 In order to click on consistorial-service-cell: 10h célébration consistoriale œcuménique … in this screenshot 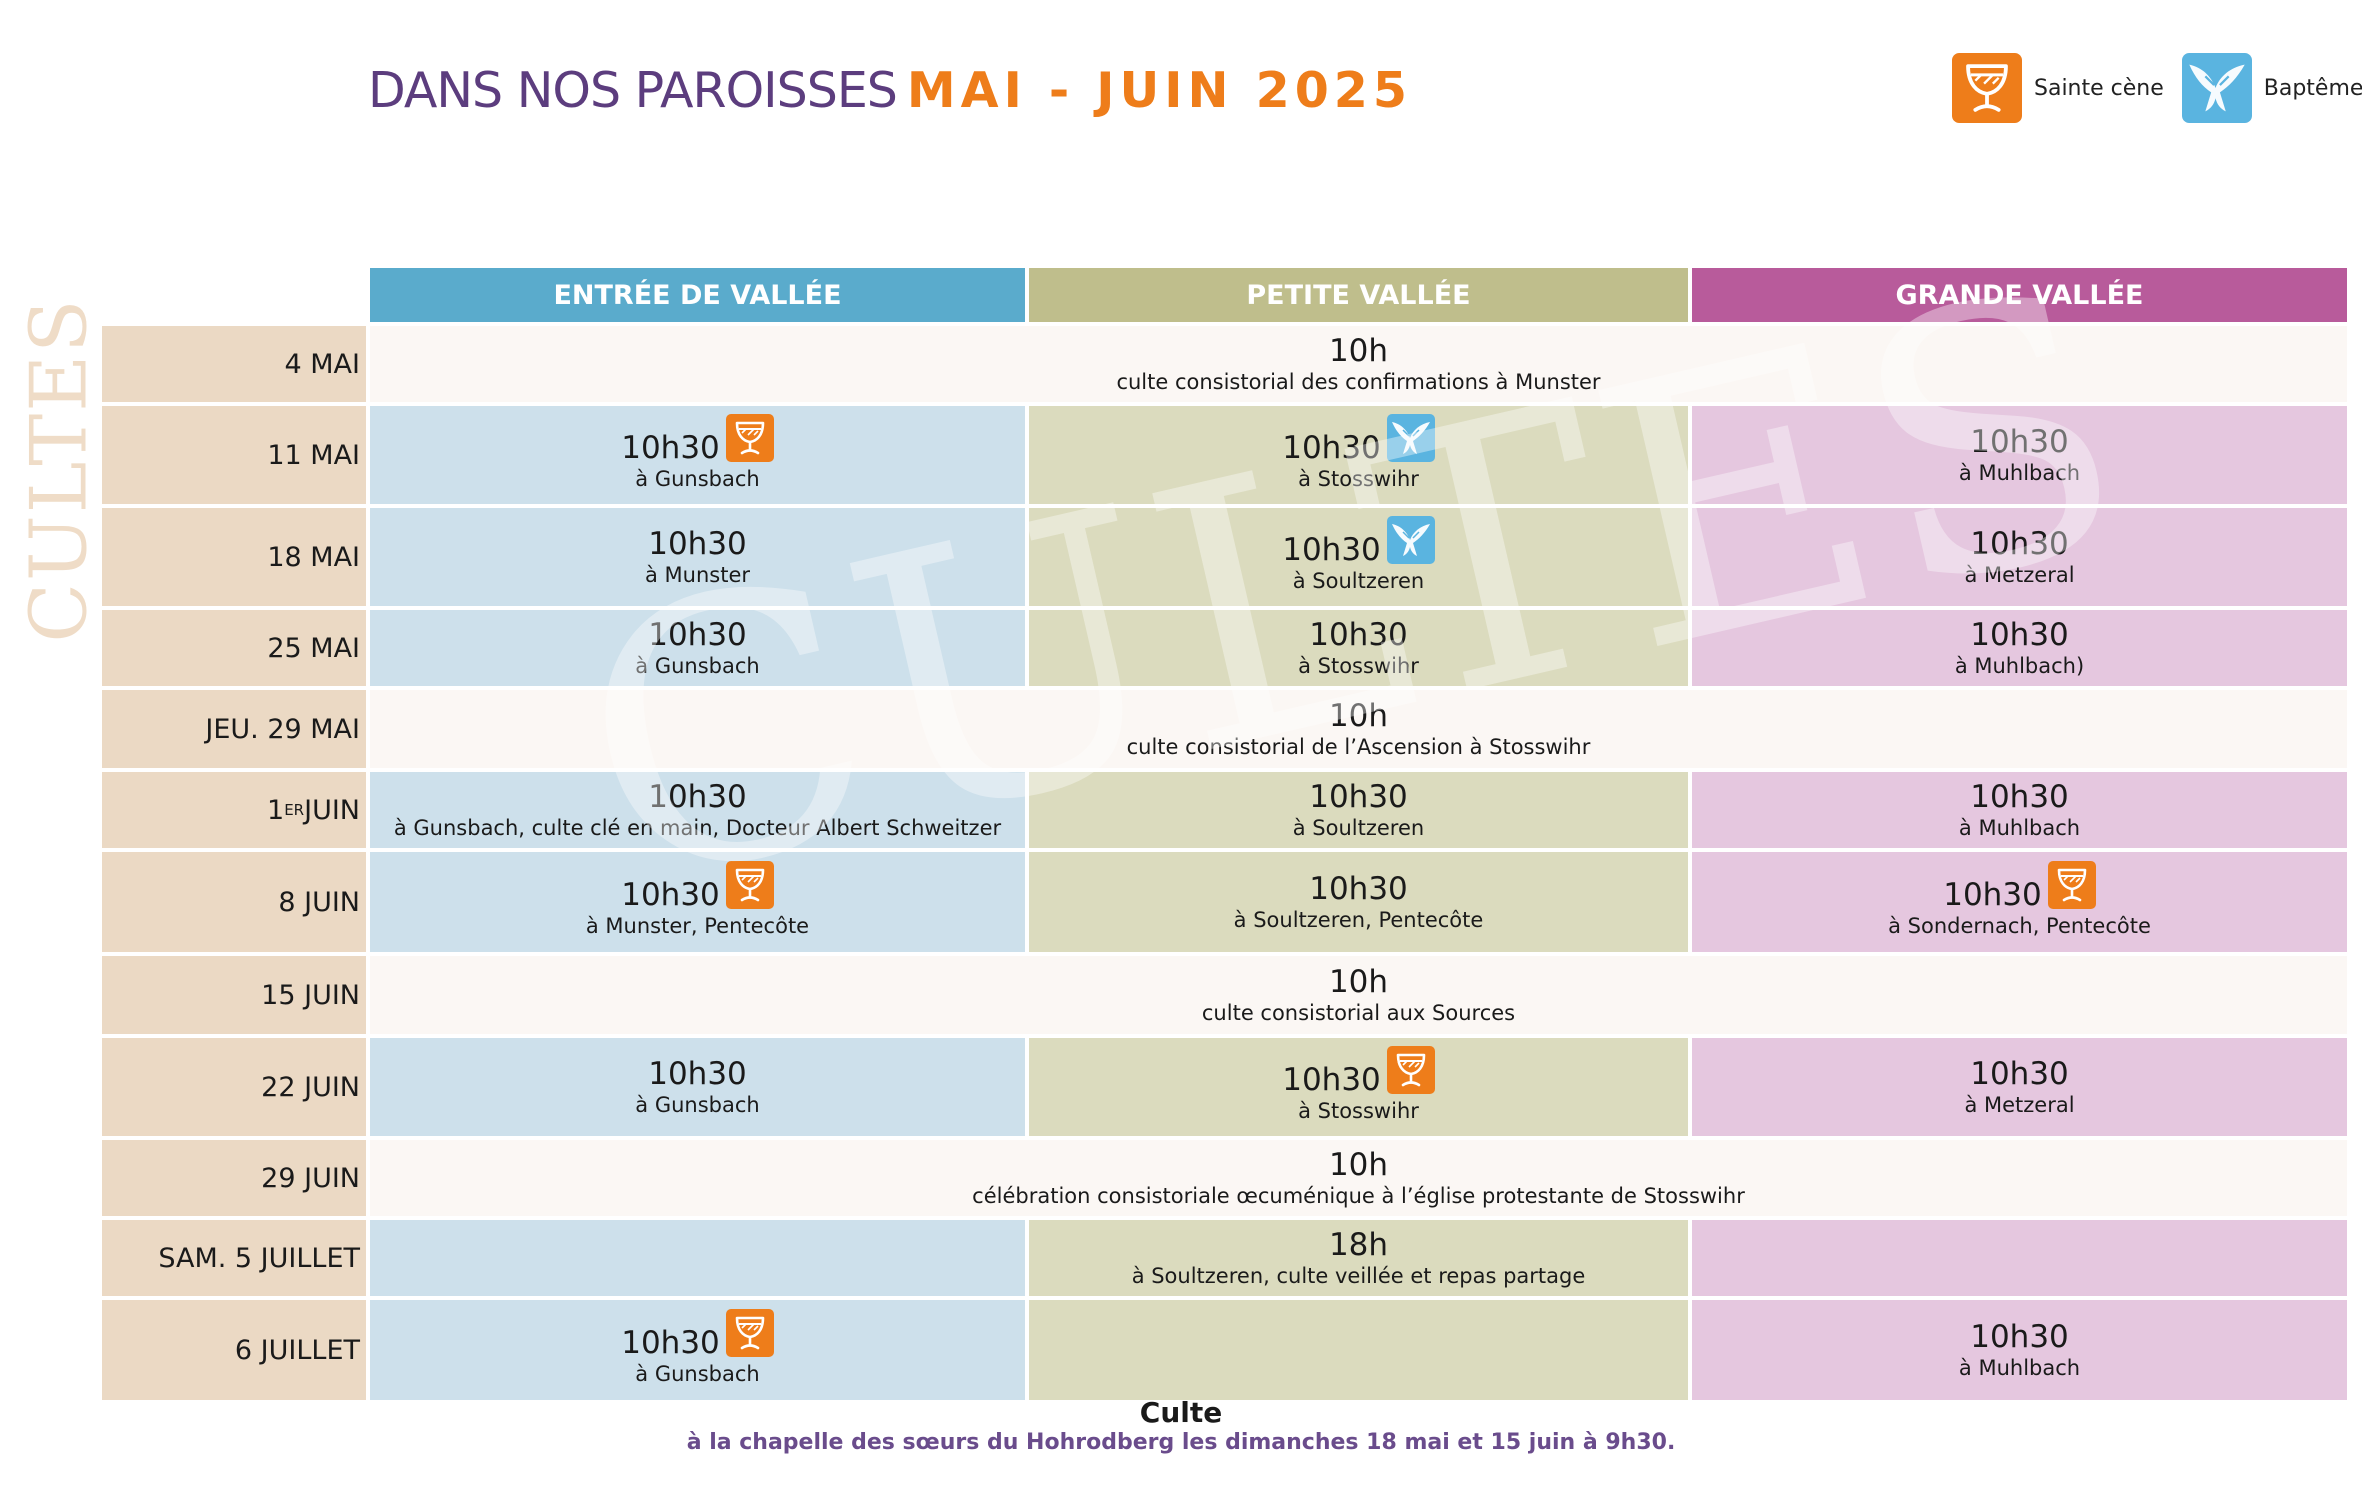, I will do `click(1358, 1178)`.